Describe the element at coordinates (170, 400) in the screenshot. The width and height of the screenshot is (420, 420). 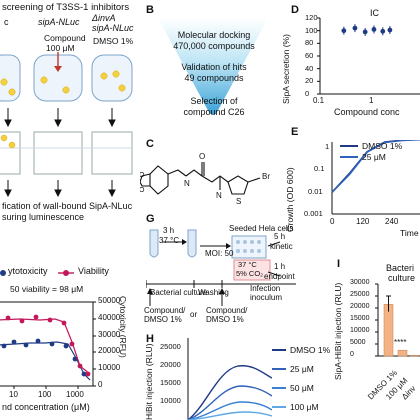
I see `h-ytick: 10000` at that location.